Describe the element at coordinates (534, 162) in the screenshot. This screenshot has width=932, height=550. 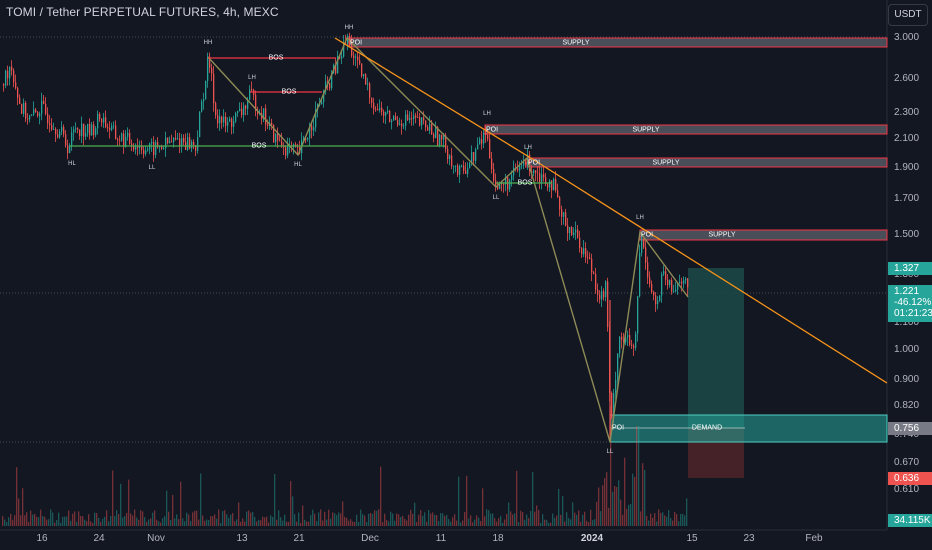
I see `poi-label: POI` at that location.